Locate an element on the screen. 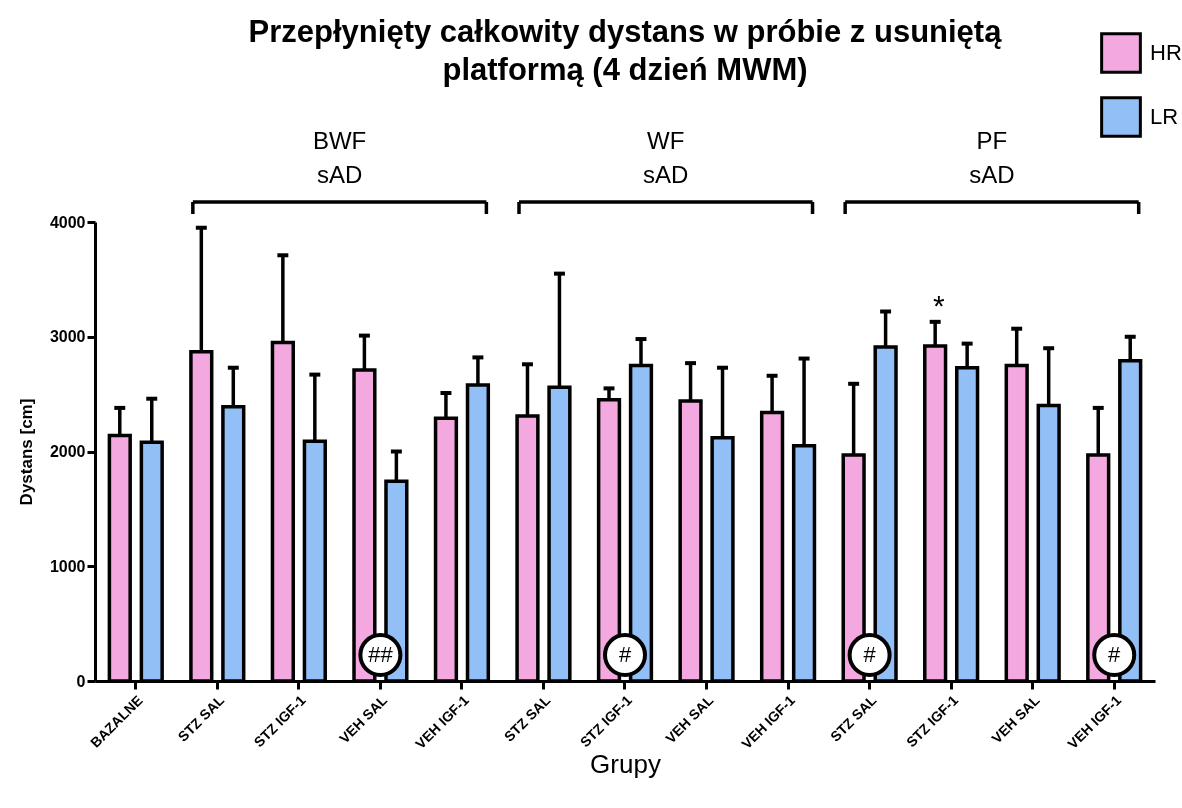 The height and width of the screenshot is (808, 1182). y-tick-label: 0 is located at coordinates (81, 681).